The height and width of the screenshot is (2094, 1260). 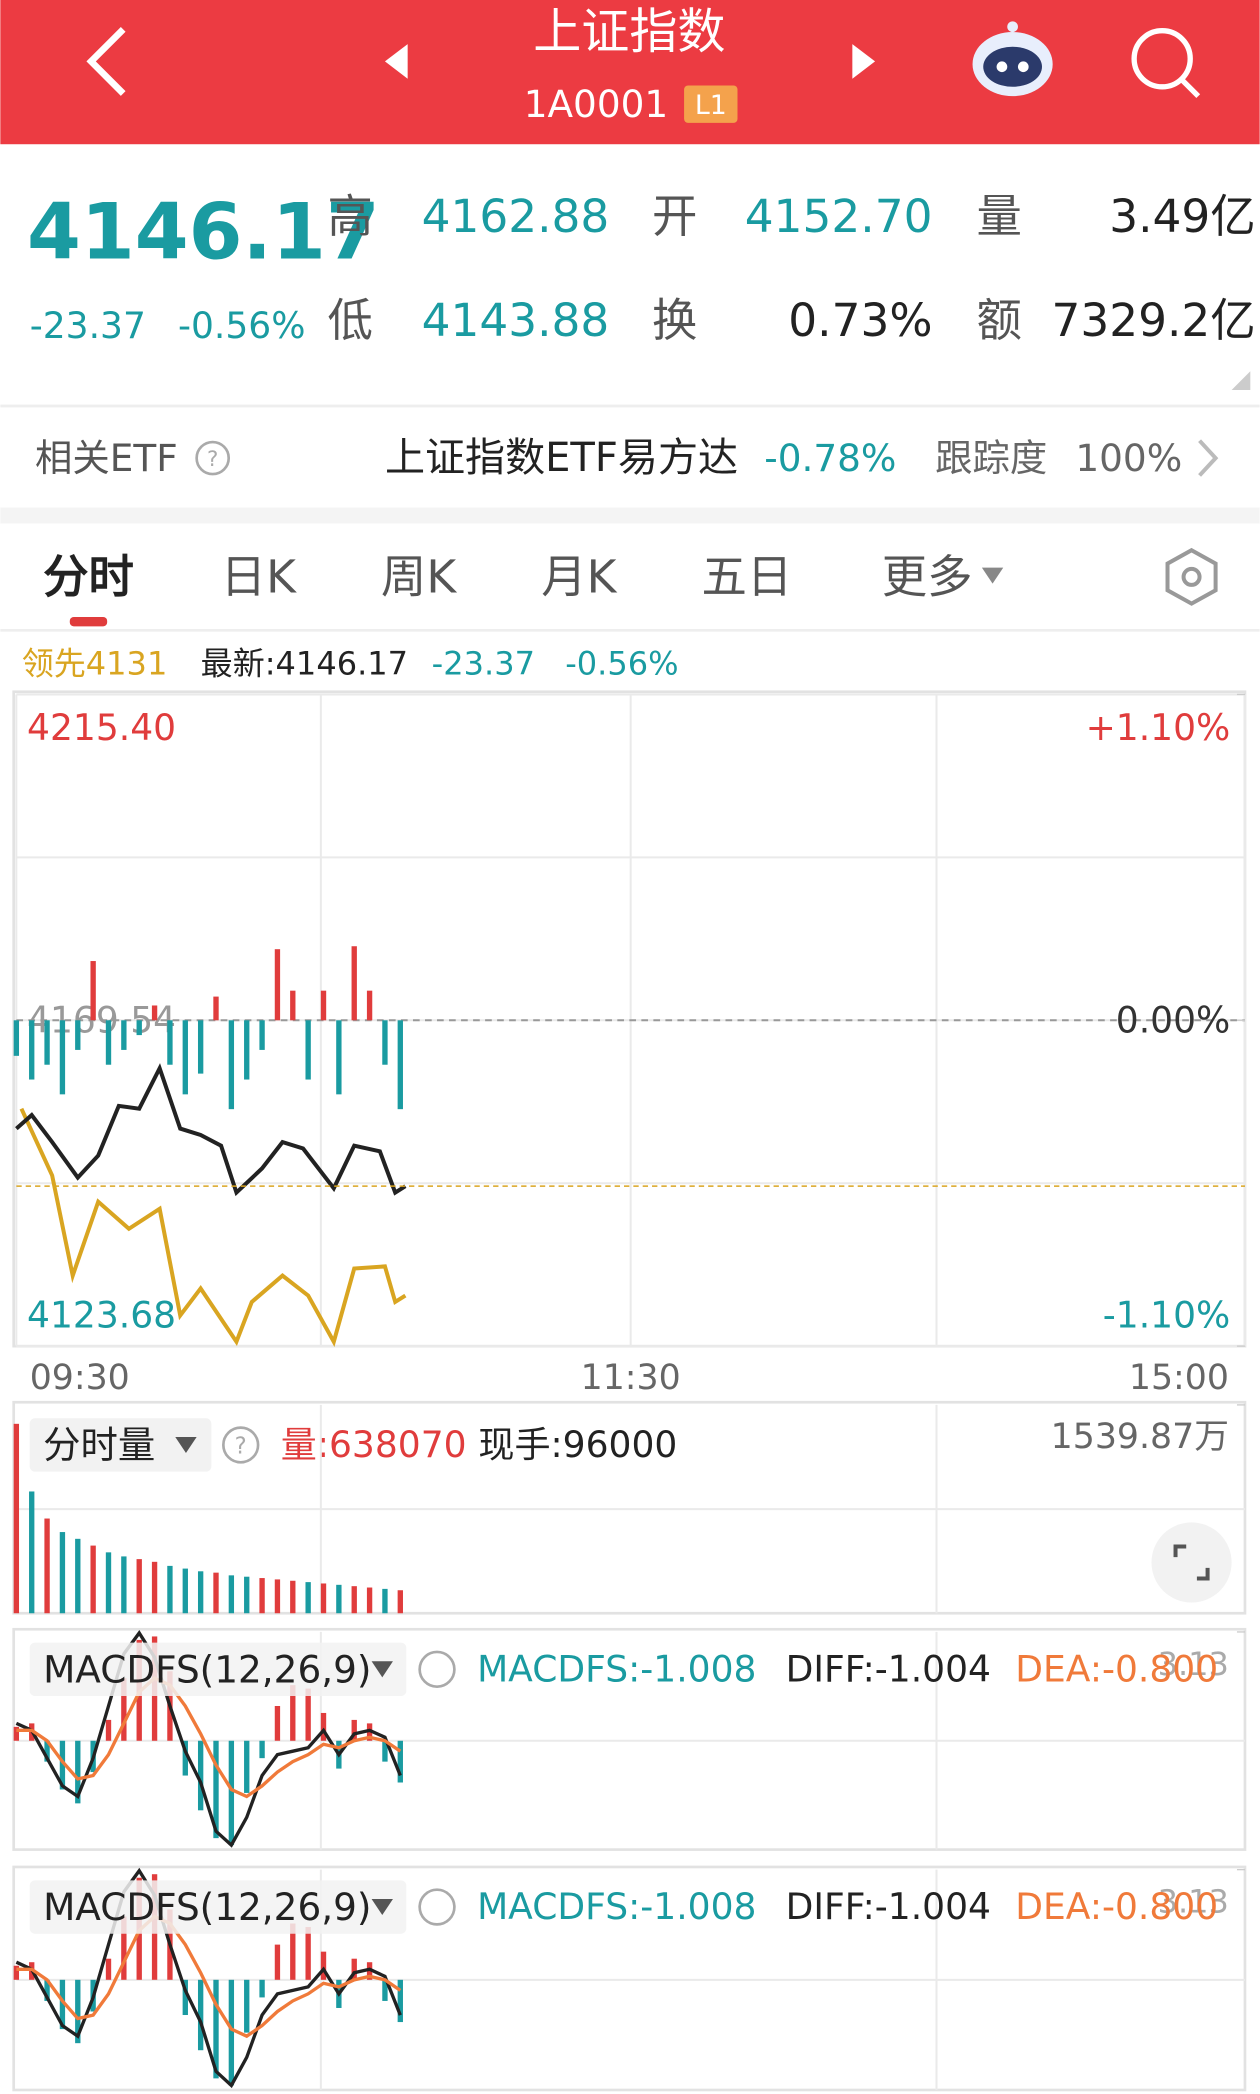 I want to click on etf-label: 相关ETF, so click(x=106, y=458).